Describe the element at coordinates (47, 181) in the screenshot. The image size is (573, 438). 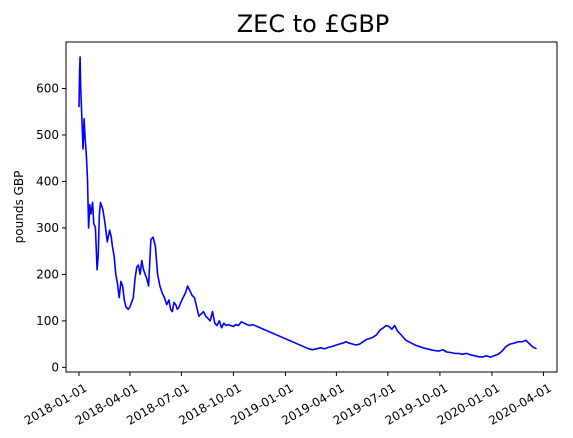
I see `y-tick-label: 400` at that location.